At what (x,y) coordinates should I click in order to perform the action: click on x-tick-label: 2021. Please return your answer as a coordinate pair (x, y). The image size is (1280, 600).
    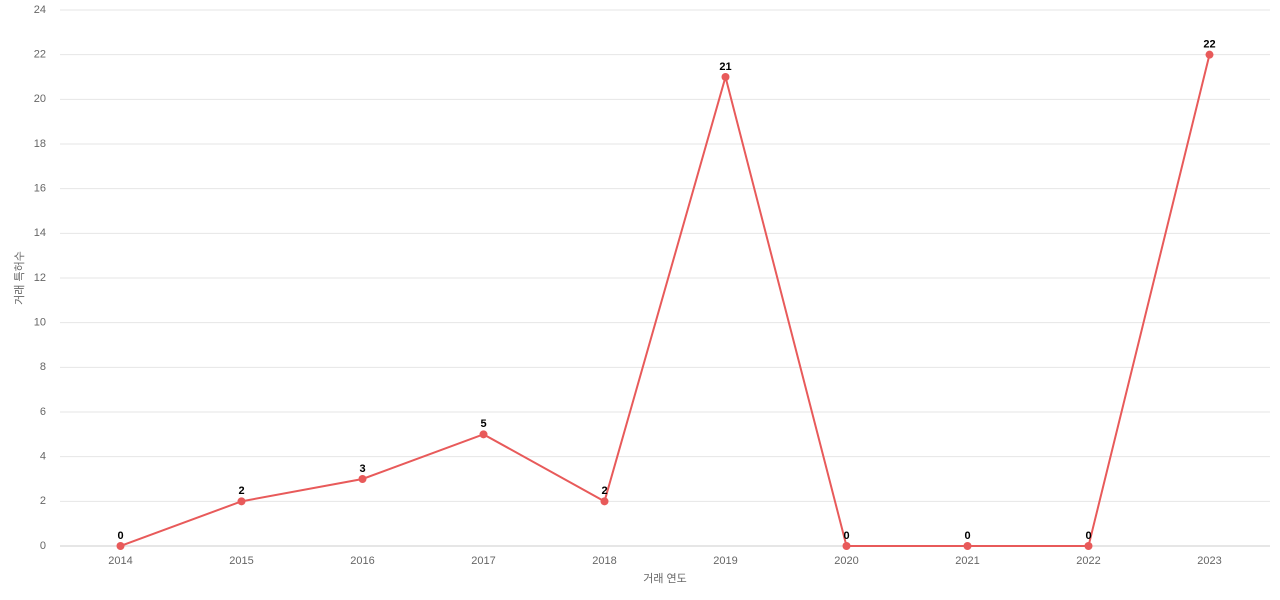
    Looking at the image, I should click on (967, 561).